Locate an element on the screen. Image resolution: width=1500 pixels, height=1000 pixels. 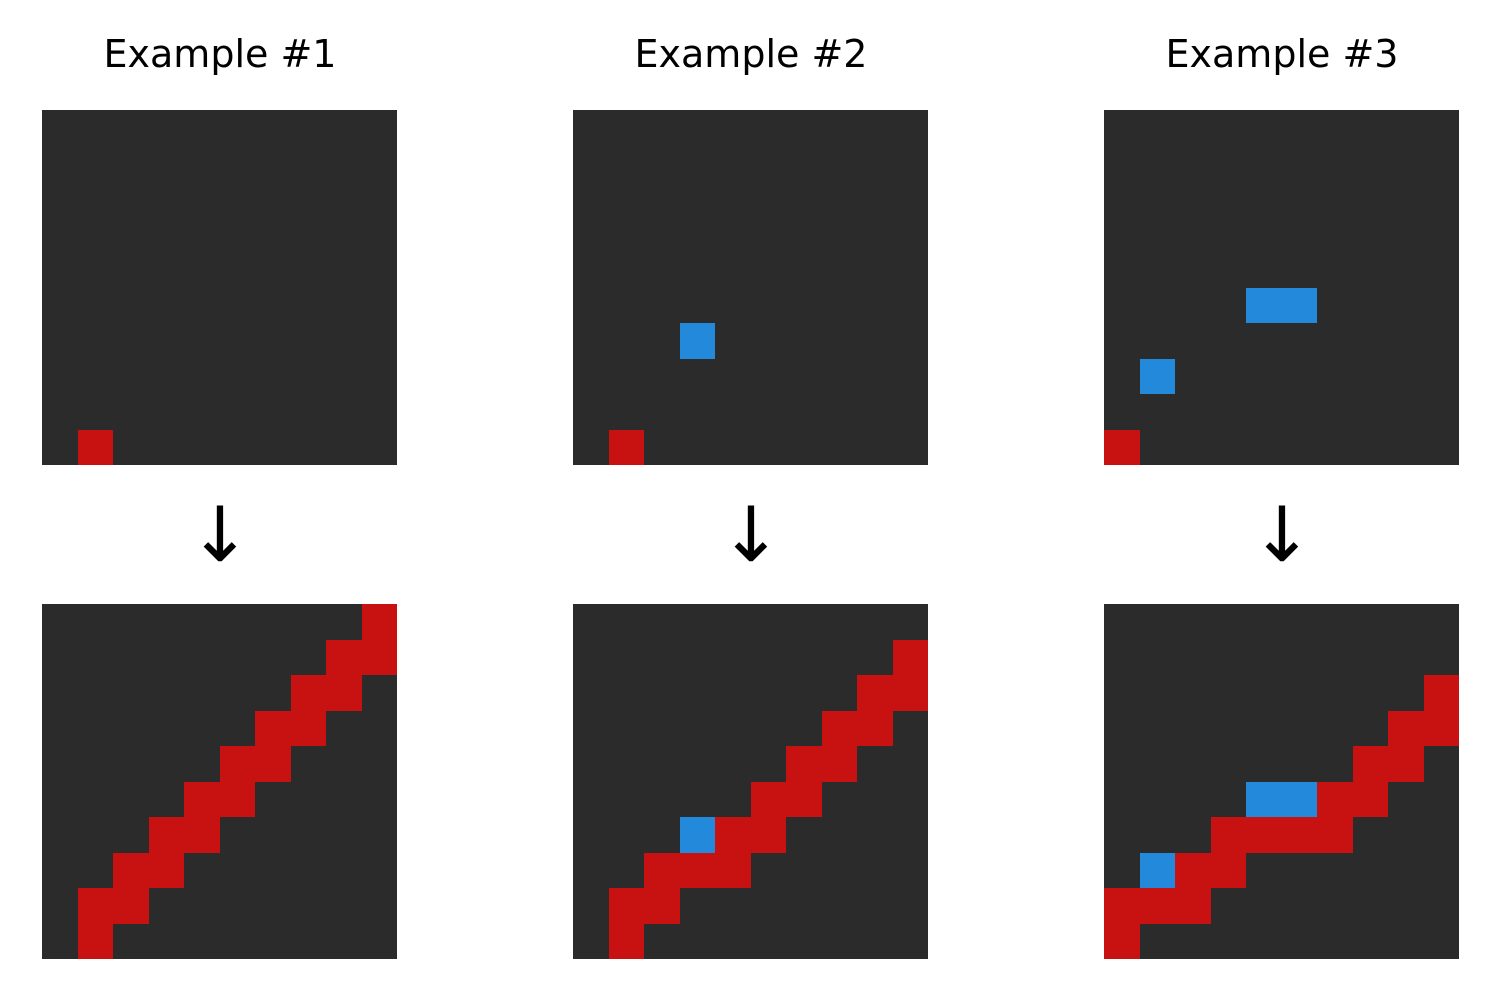
example-title: Example #3 is located at coordinates (1282, 54).